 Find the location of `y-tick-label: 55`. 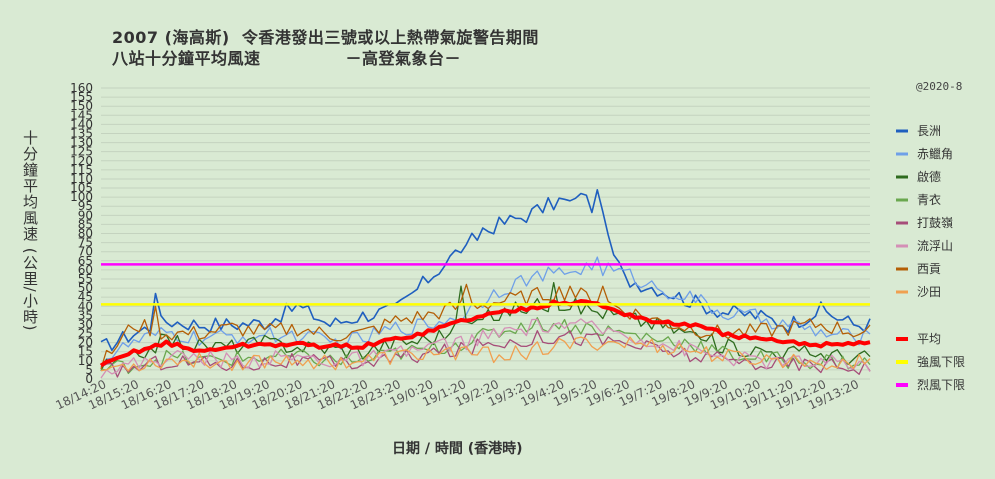

y-tick-label: 55 is located at coordinates (85, 279).